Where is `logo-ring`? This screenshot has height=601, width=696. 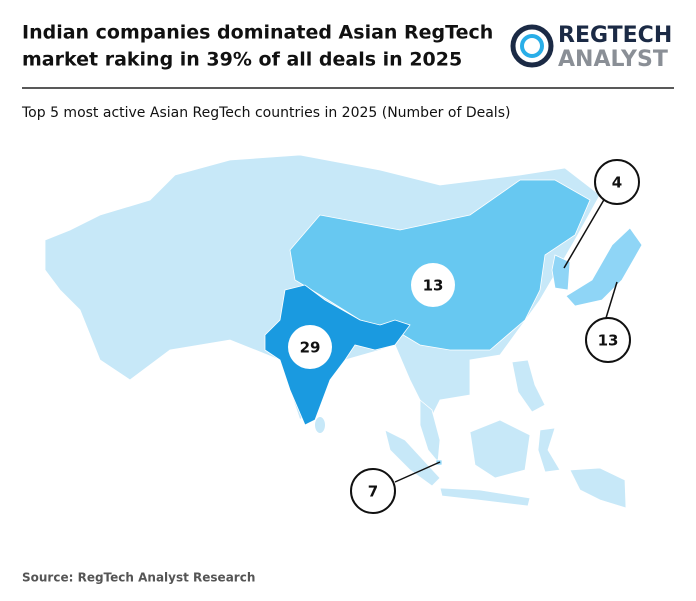
logo-ring is located at coordinates (532, 46).